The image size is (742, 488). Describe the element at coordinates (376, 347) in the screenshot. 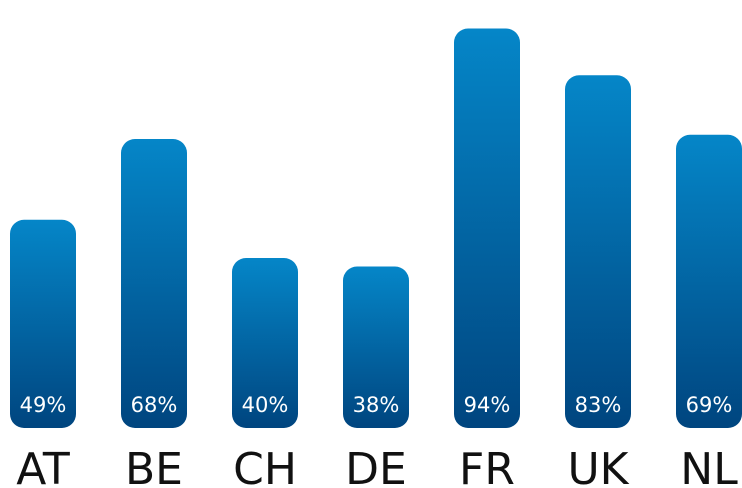

I see `bar-de` at that location.